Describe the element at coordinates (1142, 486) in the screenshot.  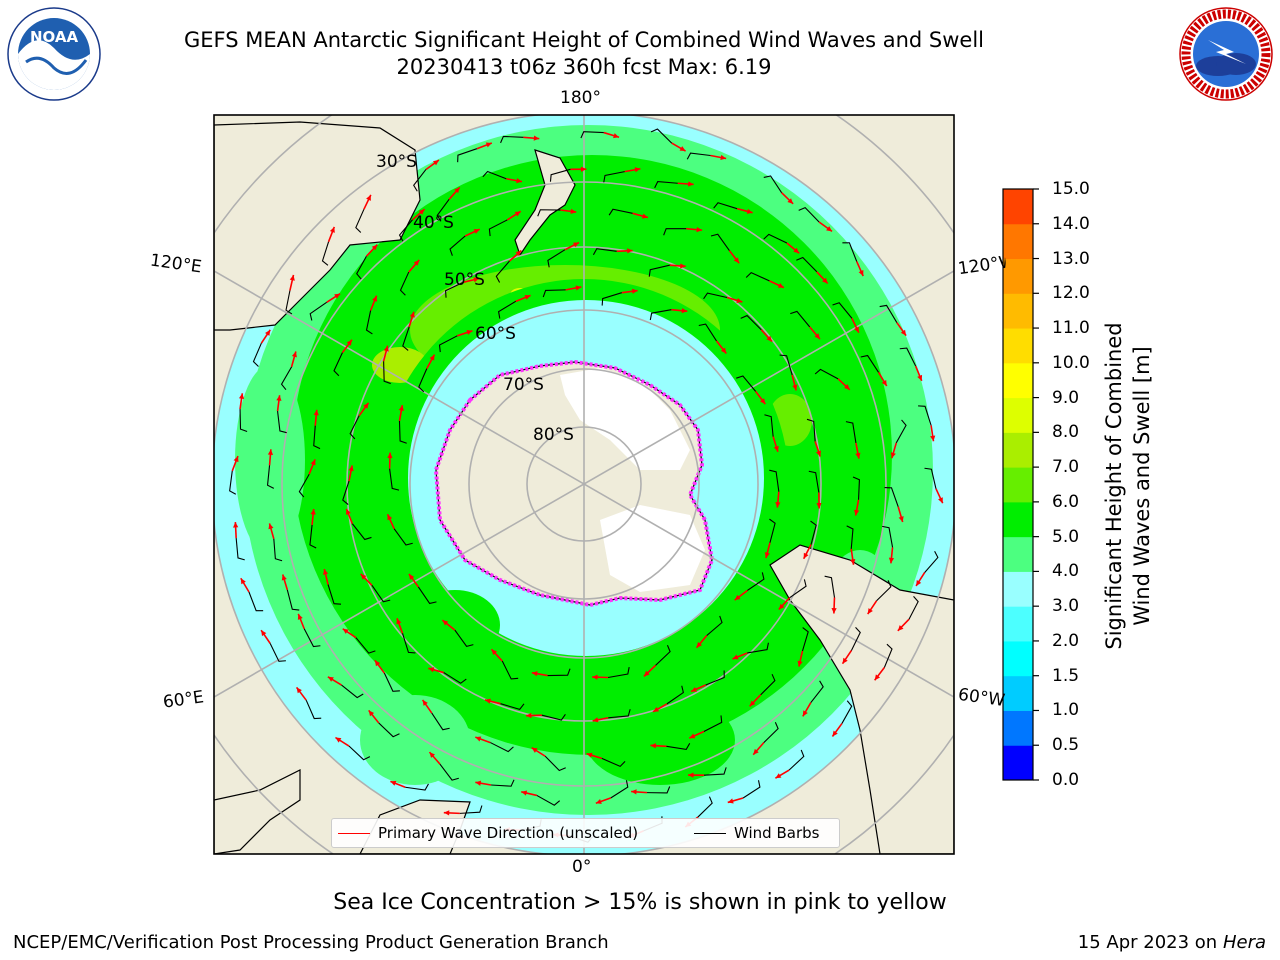
I see `colorbar-label-line2: Wind Waves and Swell [m]` at that location.